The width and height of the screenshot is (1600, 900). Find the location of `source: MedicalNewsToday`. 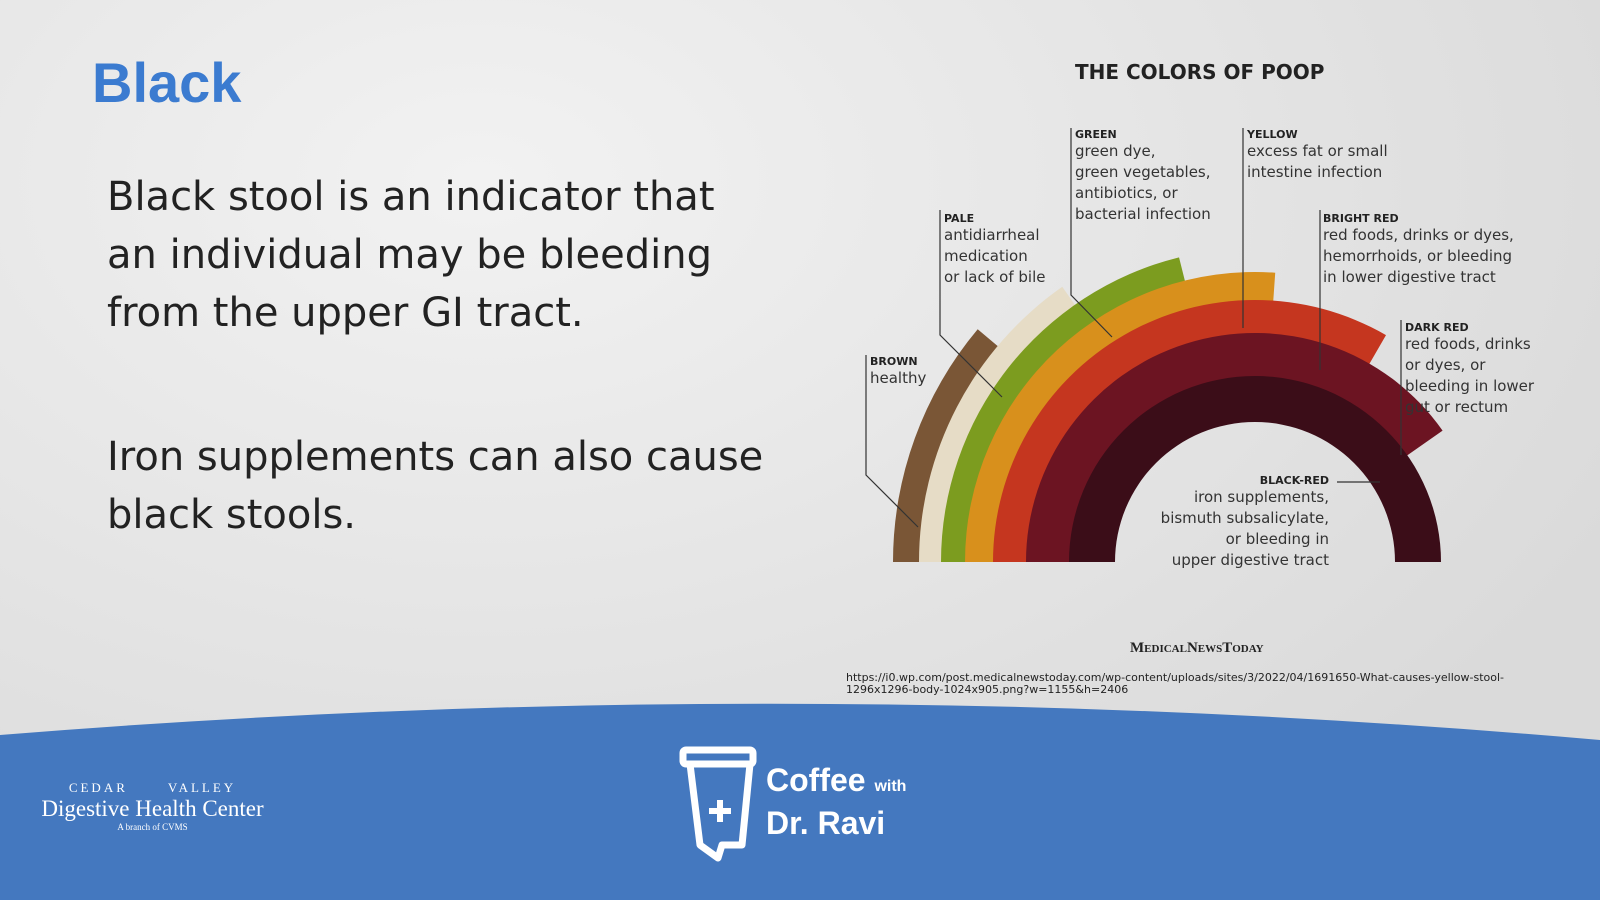

source: MedicalNewsToday is located at coordinates (1197, 648).